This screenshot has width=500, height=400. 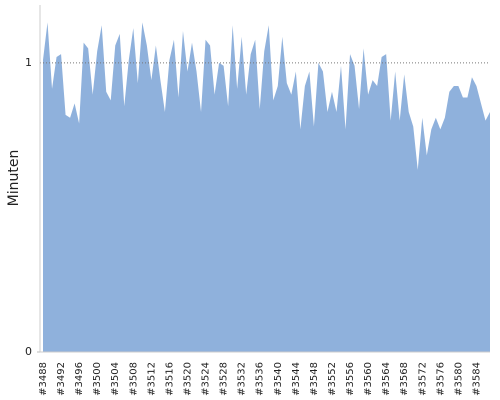 I want to click on x-tick-label: #3496, so click(x=79, y=379).